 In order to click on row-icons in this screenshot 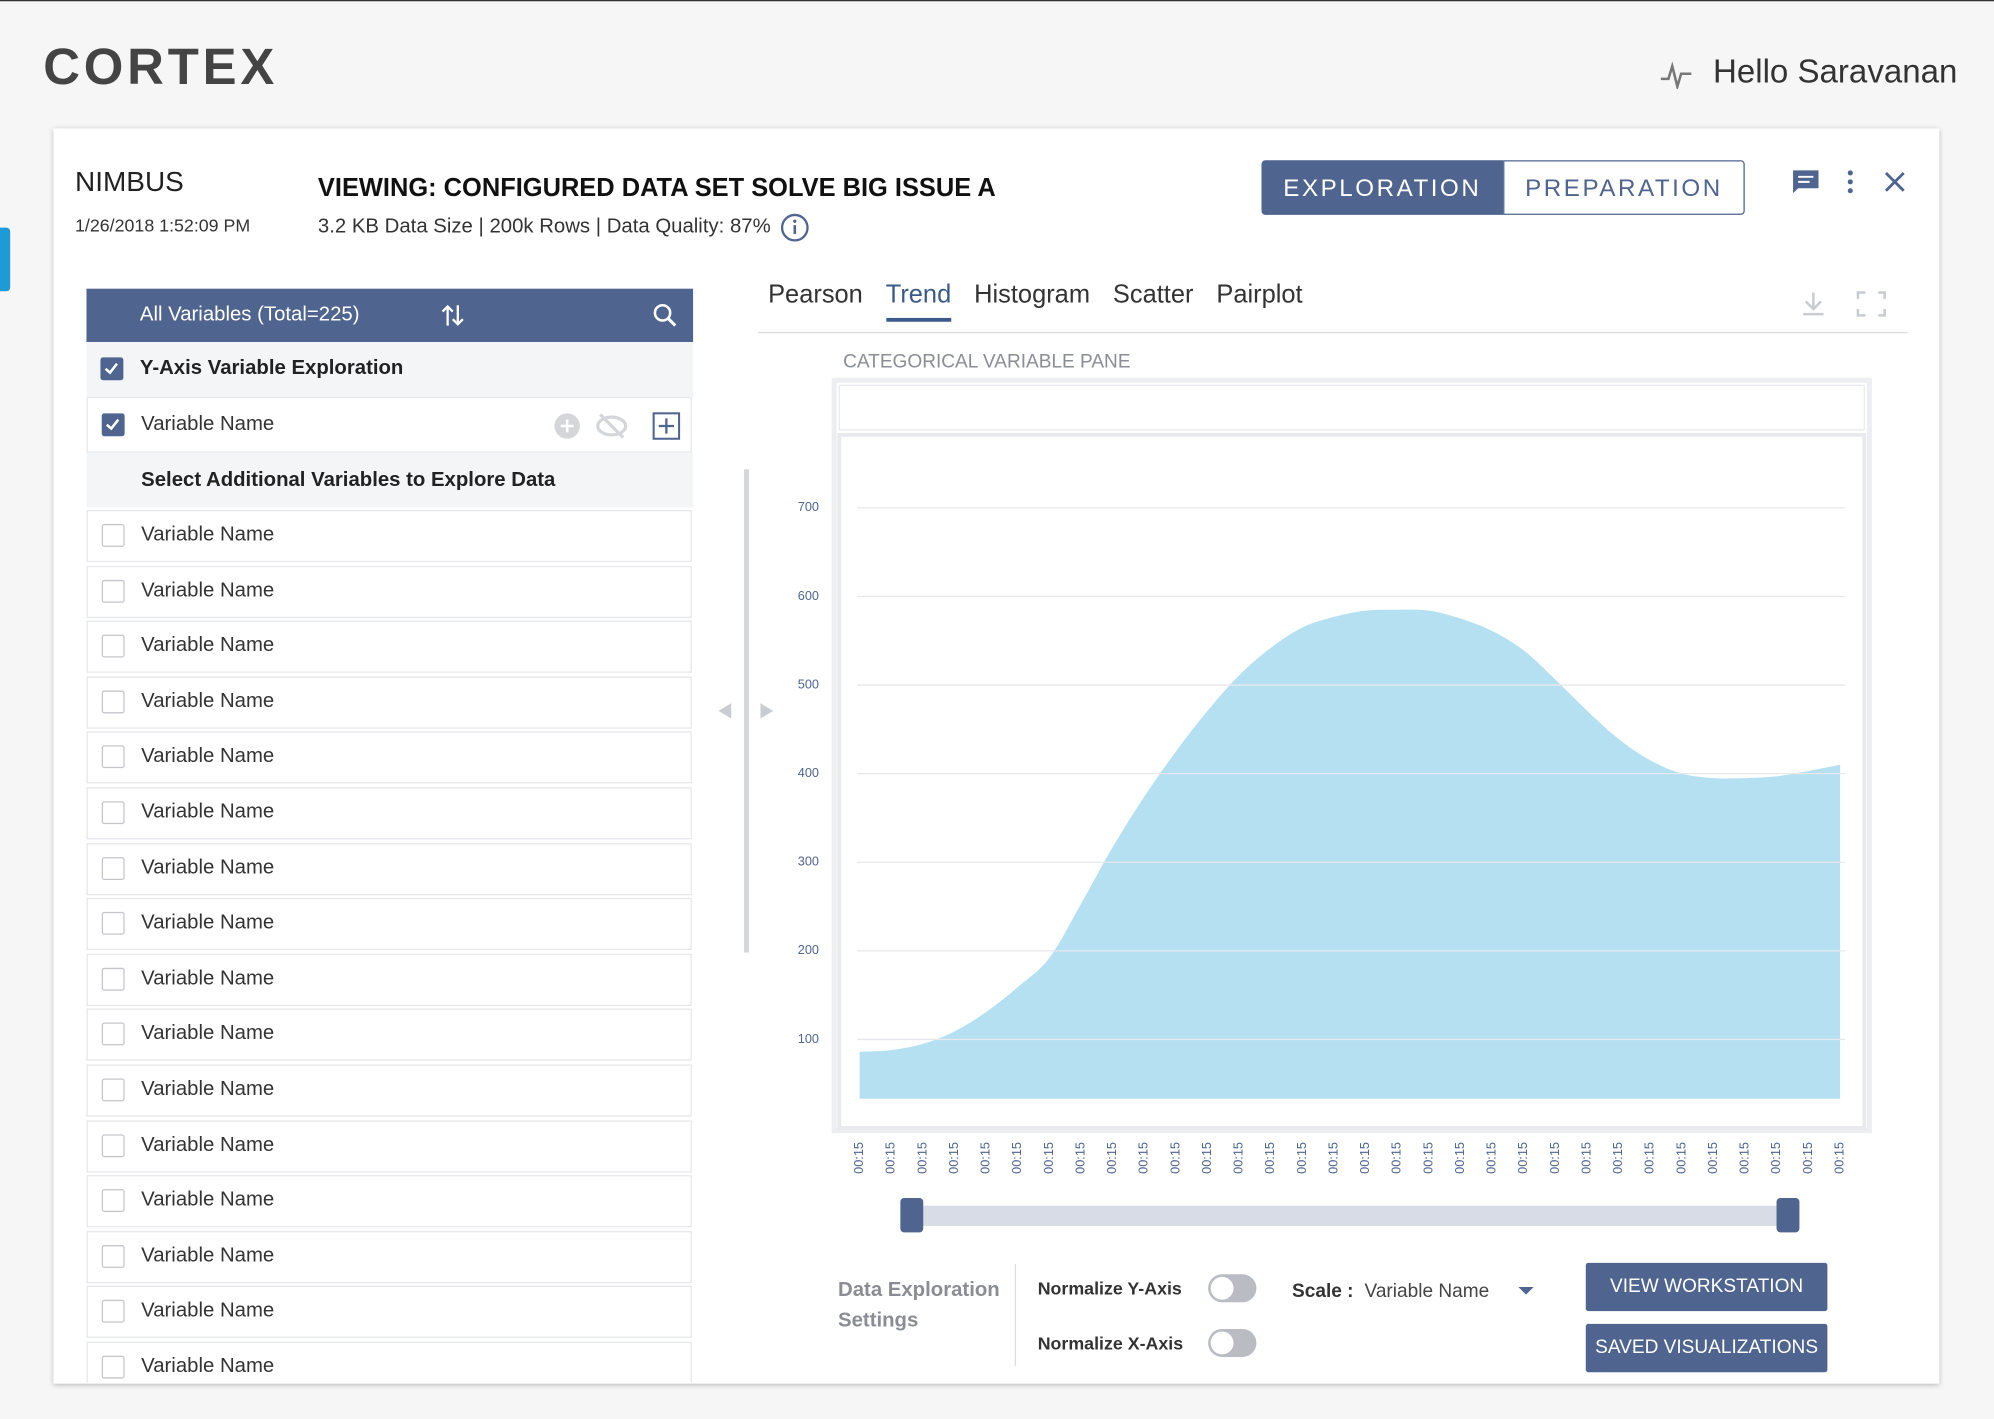, I will do `click(617, 426)`.